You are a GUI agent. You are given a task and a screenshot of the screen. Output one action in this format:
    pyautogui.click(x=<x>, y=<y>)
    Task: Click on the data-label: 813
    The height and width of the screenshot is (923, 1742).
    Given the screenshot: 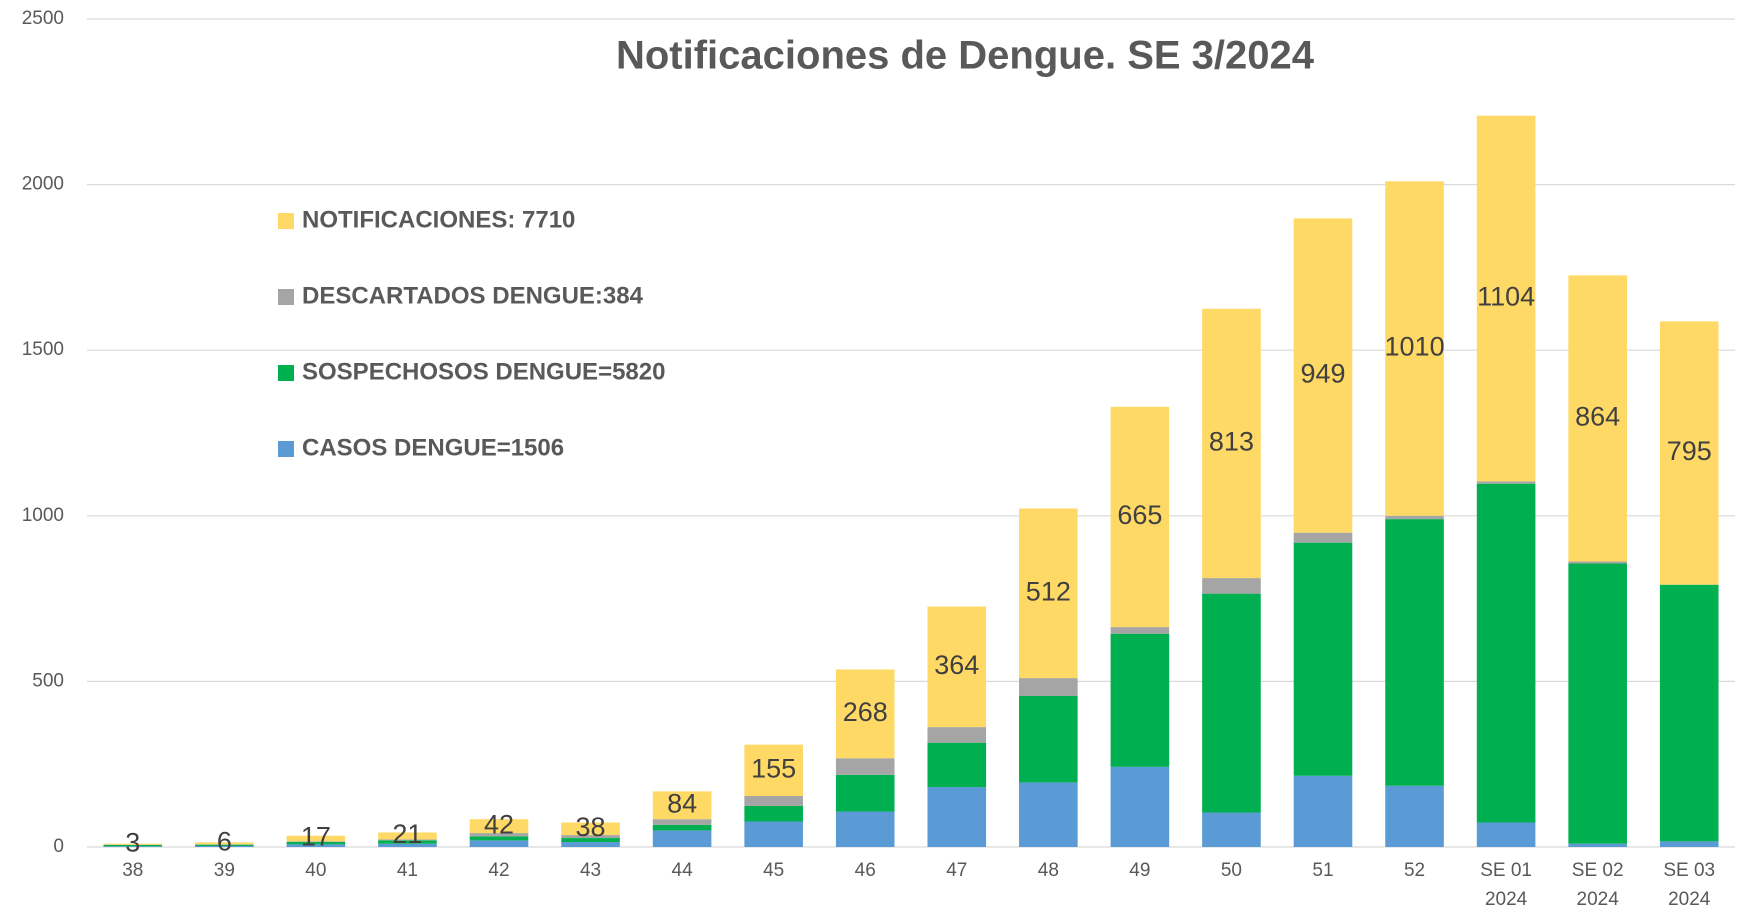 What is the action you would take?
    pyautogui.click(x=1231, y=442)
    